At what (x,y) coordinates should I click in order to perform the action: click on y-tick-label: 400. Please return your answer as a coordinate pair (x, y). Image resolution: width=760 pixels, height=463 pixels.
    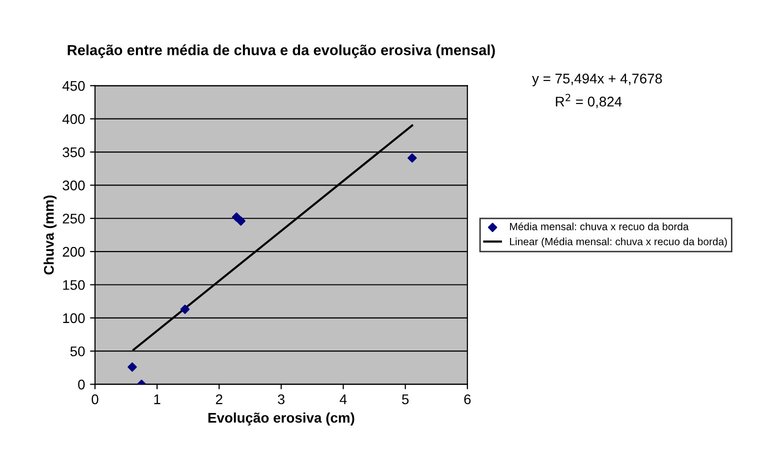
    Looking at the image, I should click on (73, 119).